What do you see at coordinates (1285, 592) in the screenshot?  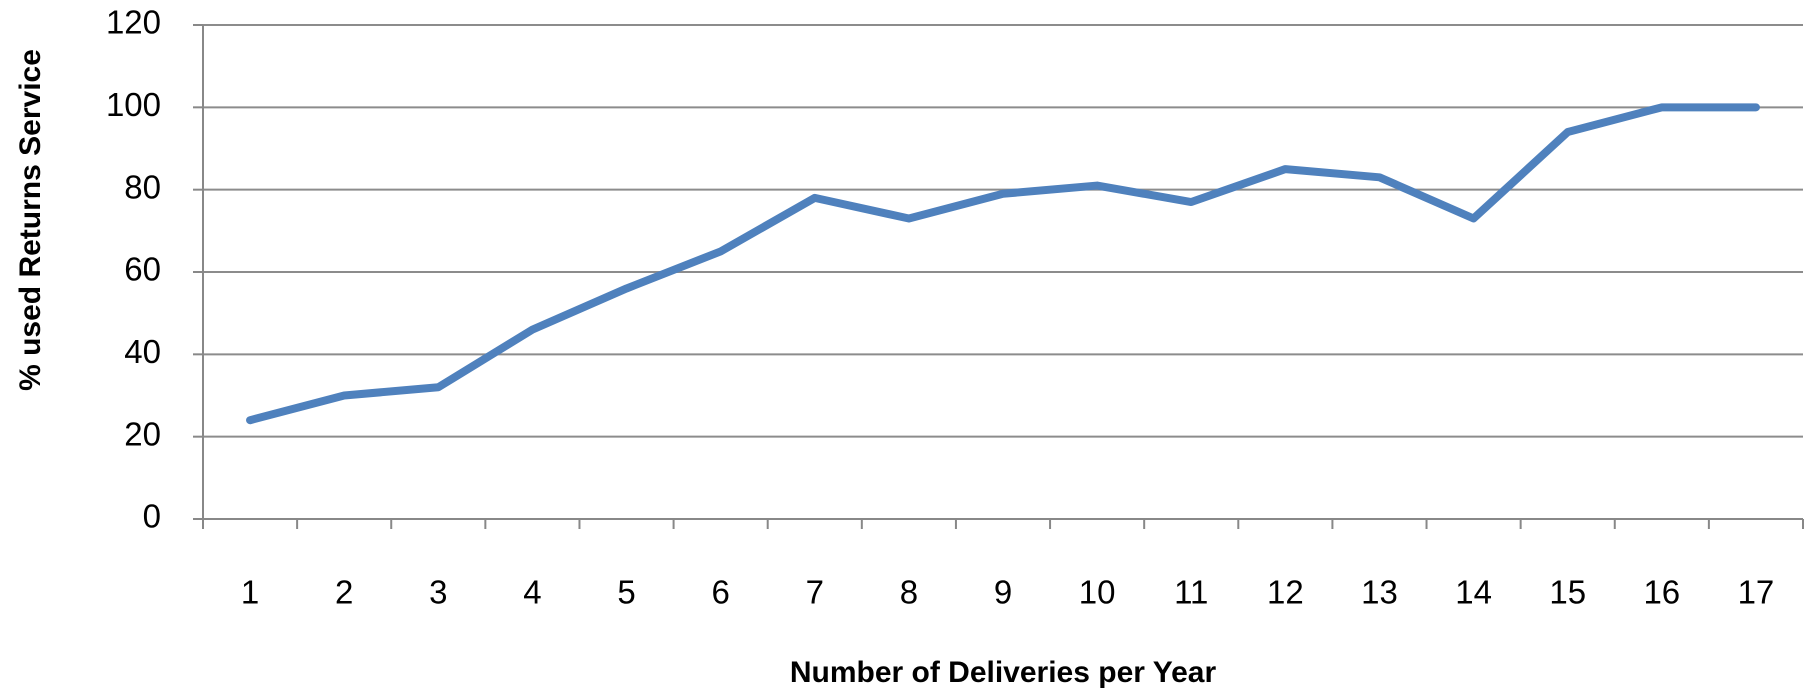 I see `x-tick-label: 12` at bounding box center [1285, 592].